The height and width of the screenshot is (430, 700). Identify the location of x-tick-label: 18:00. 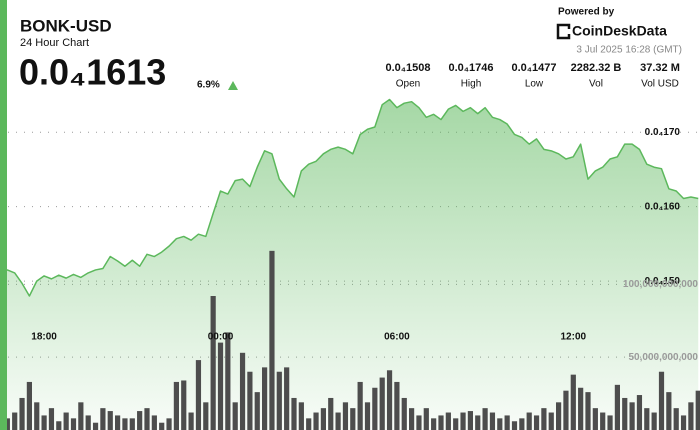
(44, 337).